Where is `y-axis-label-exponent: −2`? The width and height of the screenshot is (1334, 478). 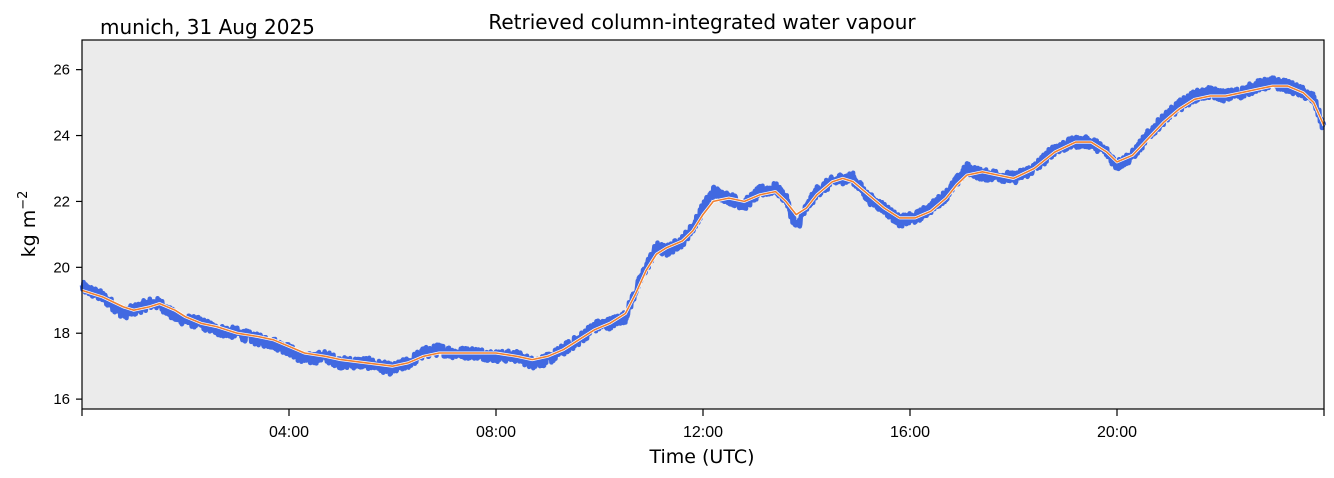 y-axis-label-exponent: −2 is located at coordinates (23, 200).